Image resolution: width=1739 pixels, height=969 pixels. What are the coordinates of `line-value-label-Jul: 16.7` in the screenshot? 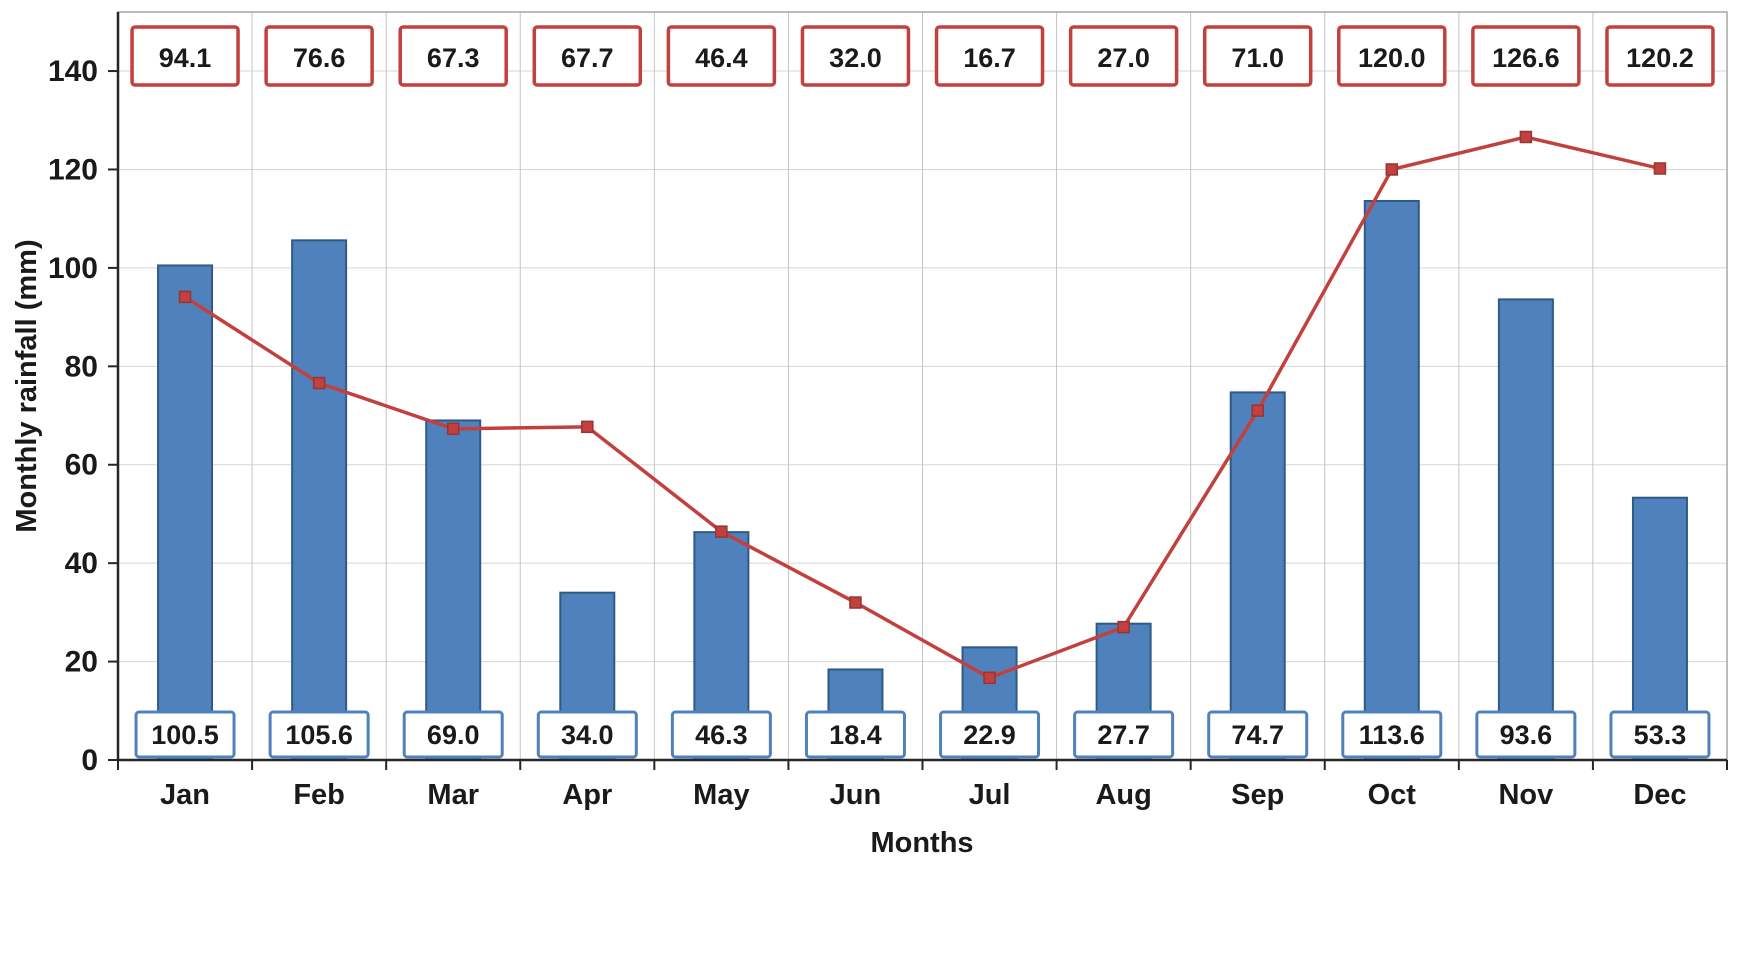 It's located at (989, 58).